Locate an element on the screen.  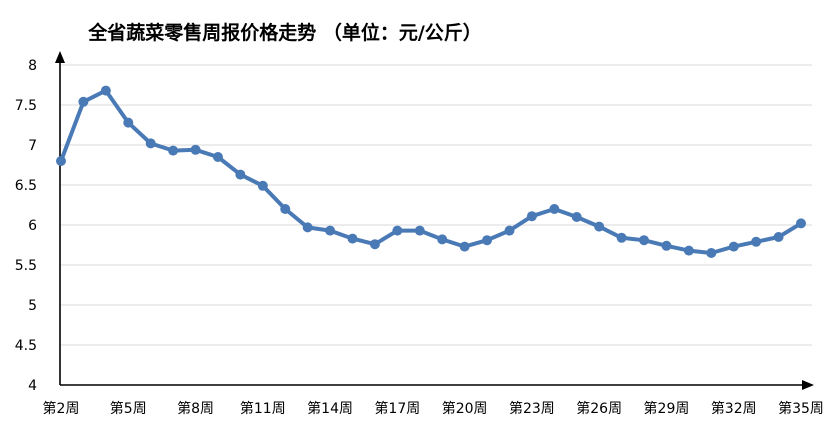
x-tick-label: 第17周 is located at coordinates (397, 408).